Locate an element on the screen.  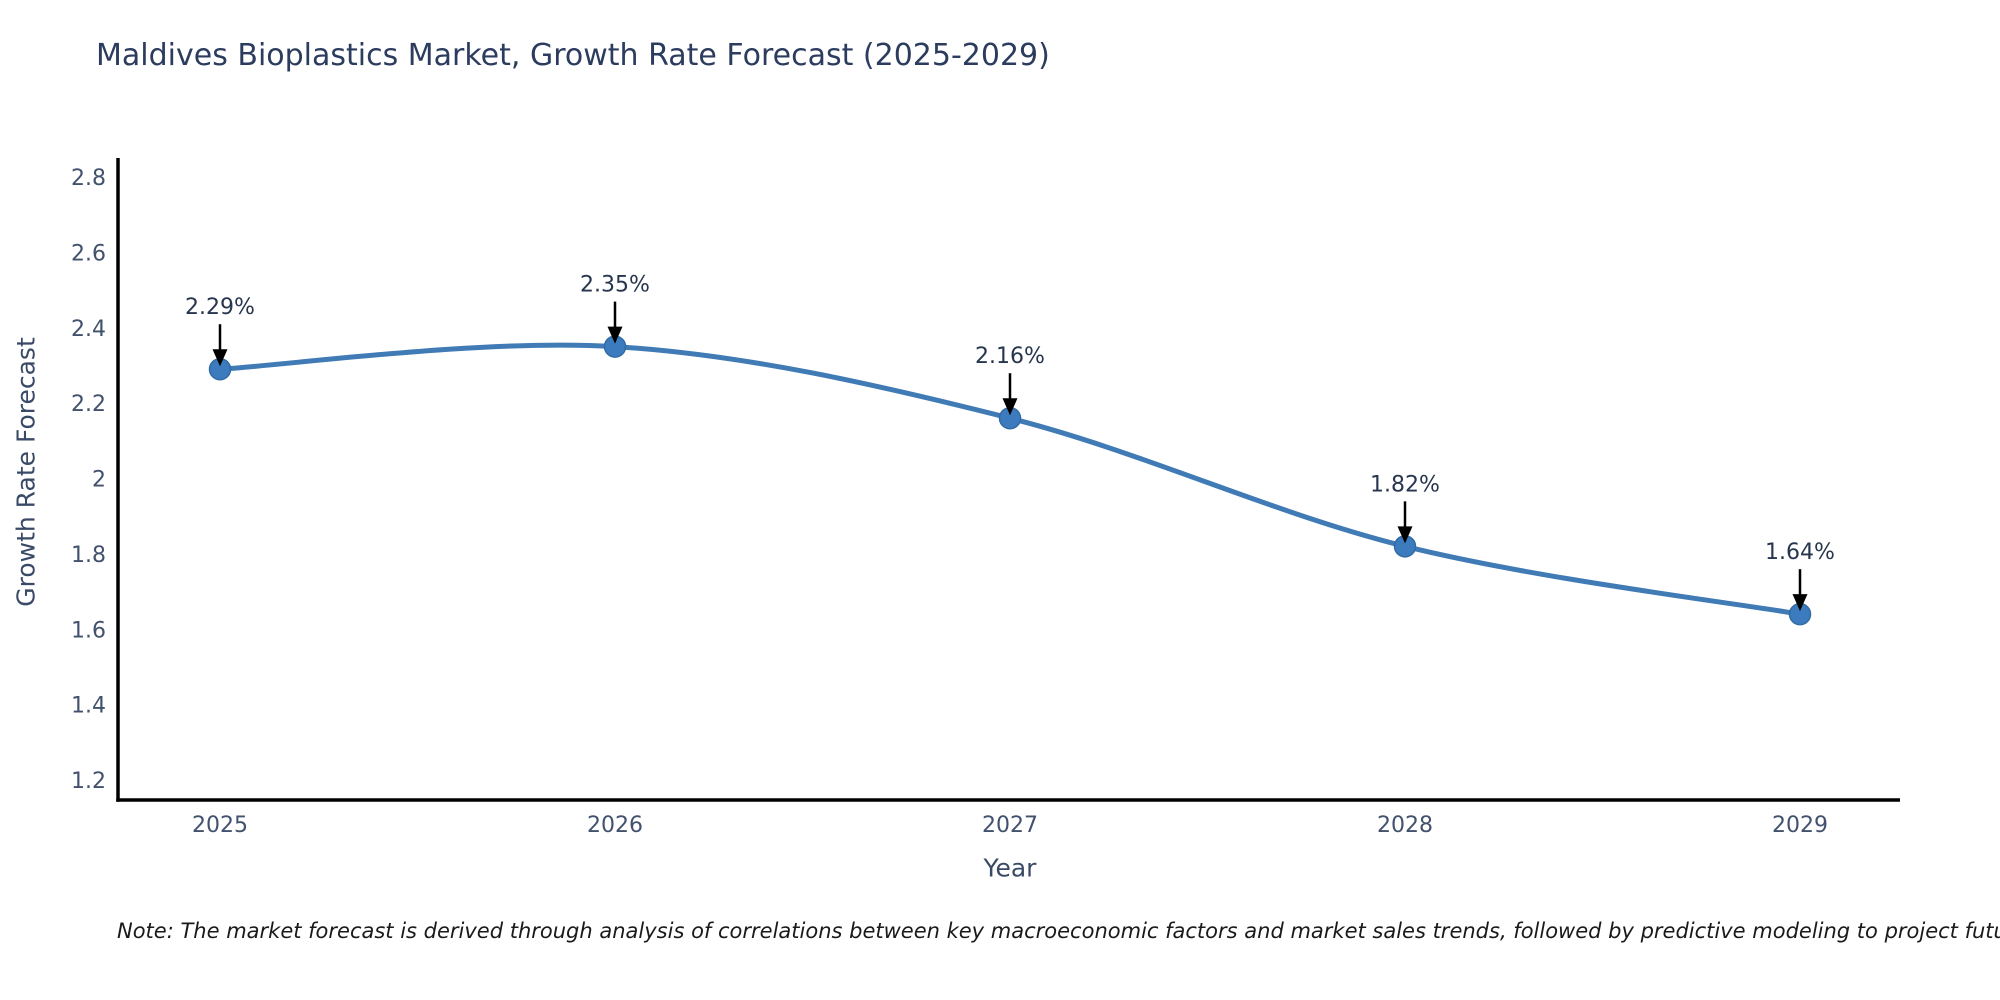
data-point-label: 2.16% is located at coordinates (1010, 356).